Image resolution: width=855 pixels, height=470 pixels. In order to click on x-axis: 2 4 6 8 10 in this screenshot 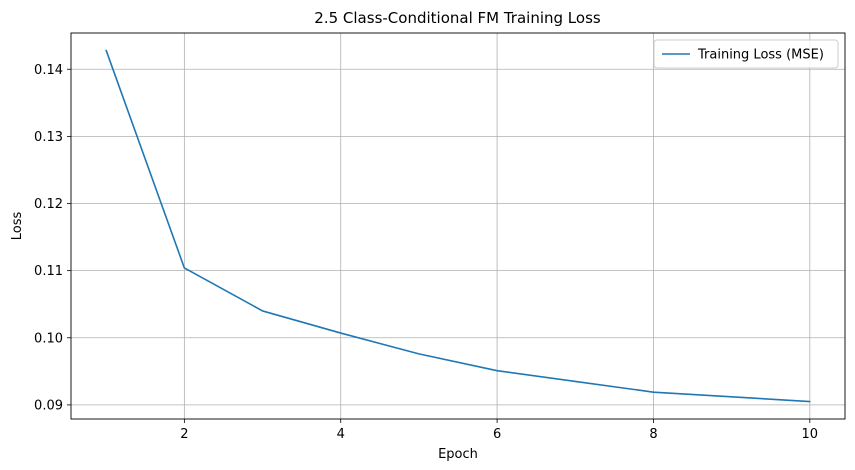, I will do `click(499, 430)`.